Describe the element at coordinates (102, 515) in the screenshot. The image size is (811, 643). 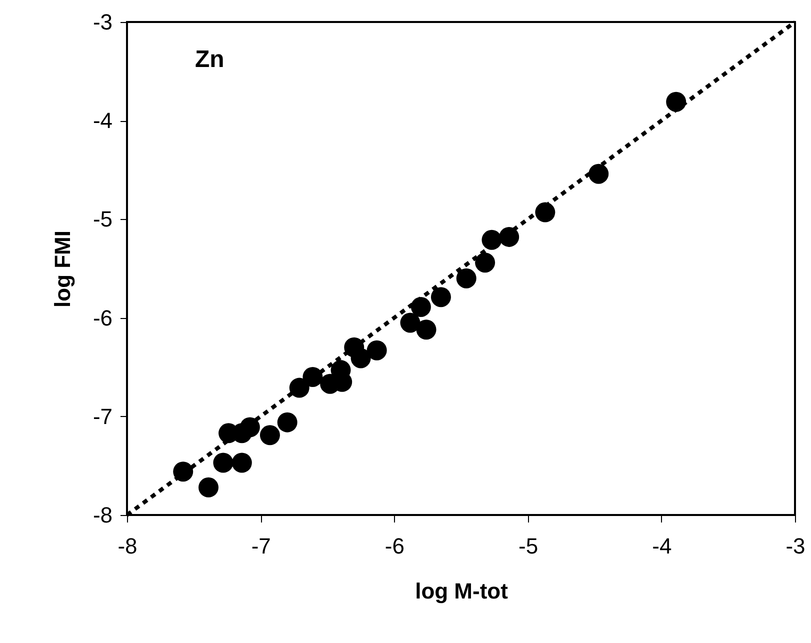
I see `y-tick-label: -8` at that location.